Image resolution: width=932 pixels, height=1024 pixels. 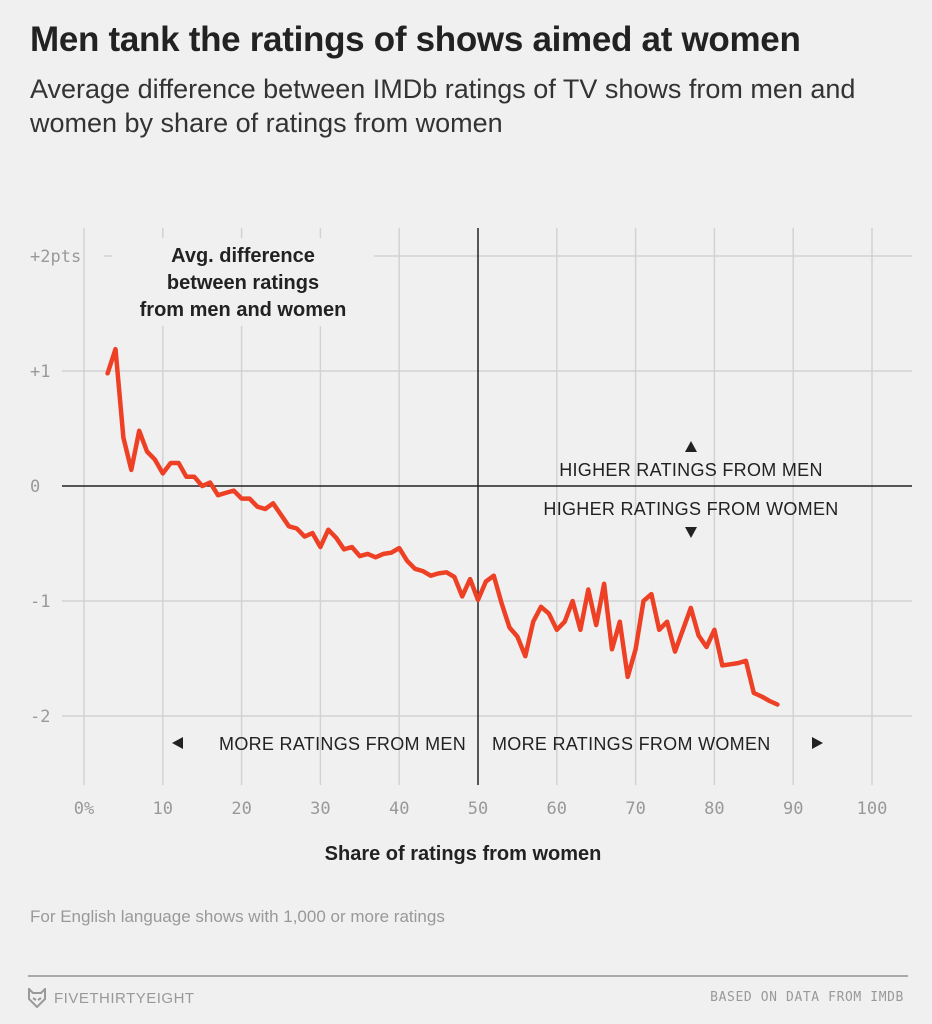 What do you see at coordinates (690, 509) in the screenshot?
I see `higher-women-label: HIGHER RATINGS FROM WOMEN` at bounding box center [690, 509].